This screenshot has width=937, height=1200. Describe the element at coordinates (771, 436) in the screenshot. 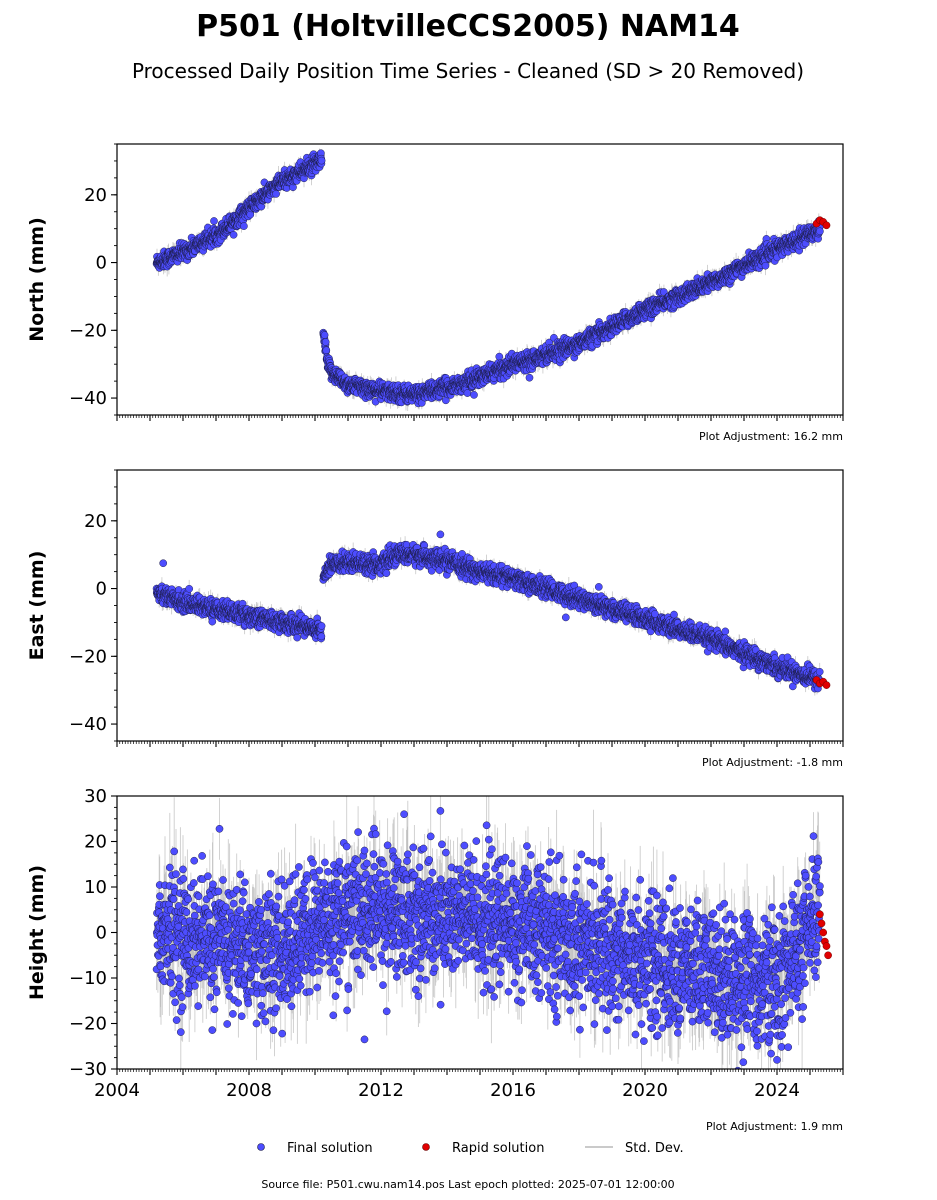

I see `north-plot-adjustment: Plot Adjustment: 16.2 mm` at that location.